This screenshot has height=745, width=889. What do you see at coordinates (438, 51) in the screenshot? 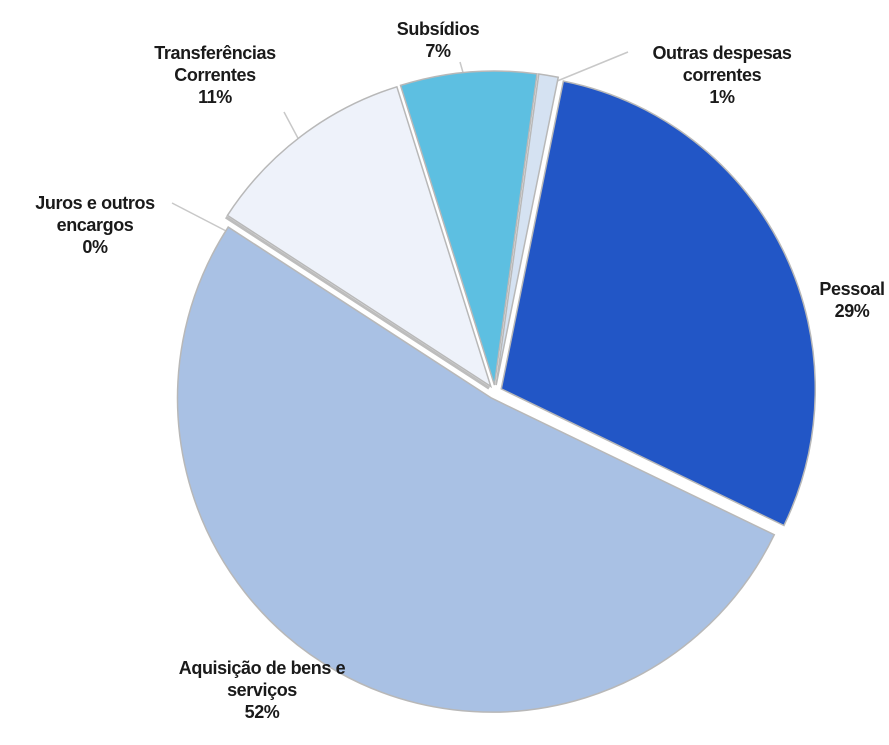
I see `slice-percent: 7%` at bounding box center [438, 51].